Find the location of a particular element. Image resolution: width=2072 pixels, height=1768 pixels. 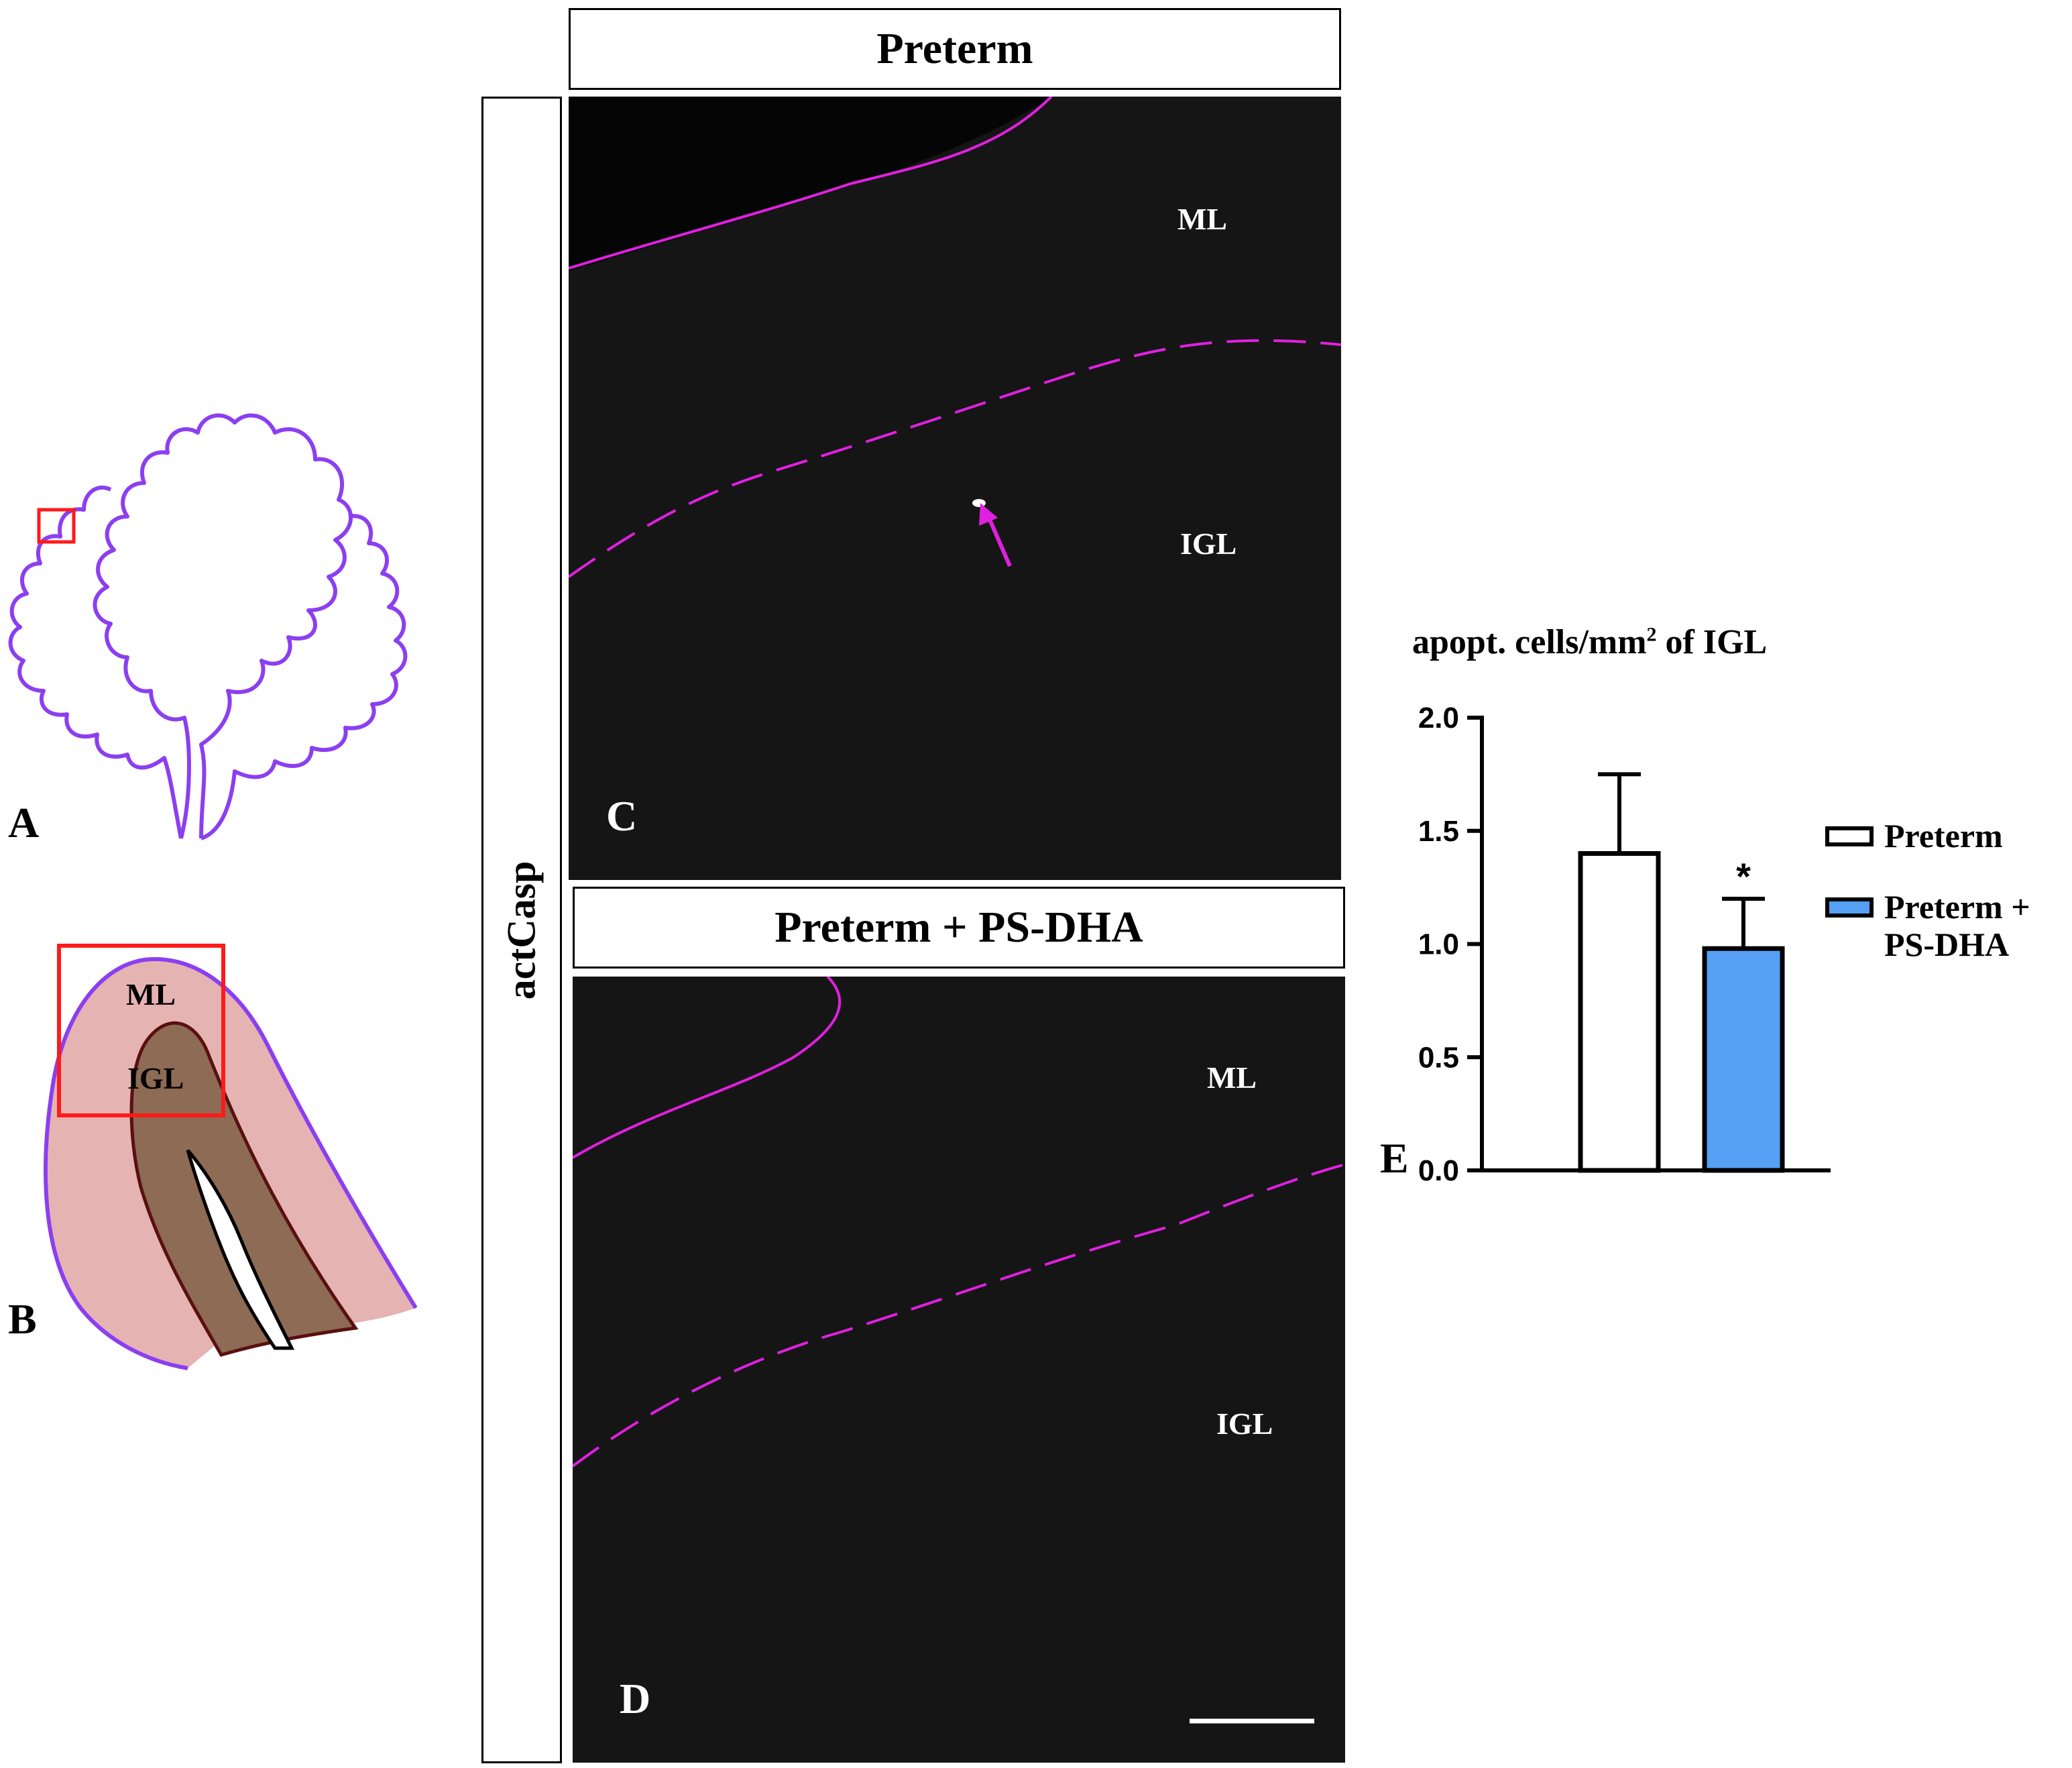

y-tick-label: 2.0 is located at coordinates (1438, 718).